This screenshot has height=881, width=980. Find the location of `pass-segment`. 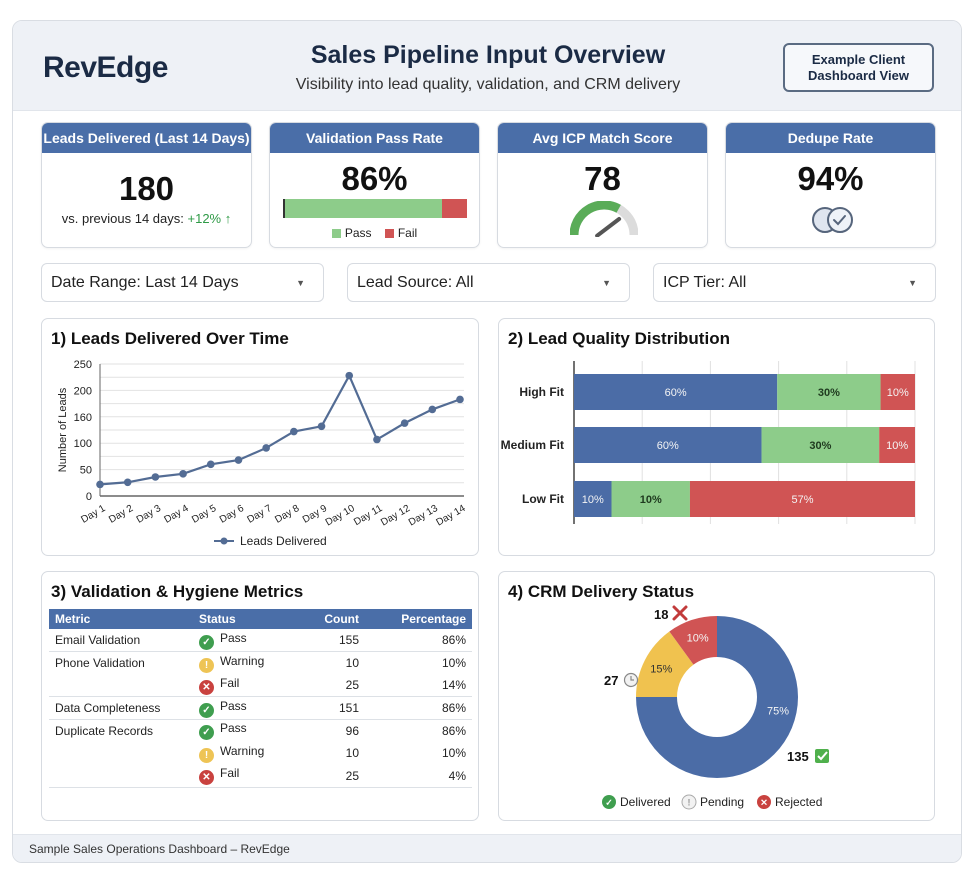

pass-segment is located at coordinates (363, 208).